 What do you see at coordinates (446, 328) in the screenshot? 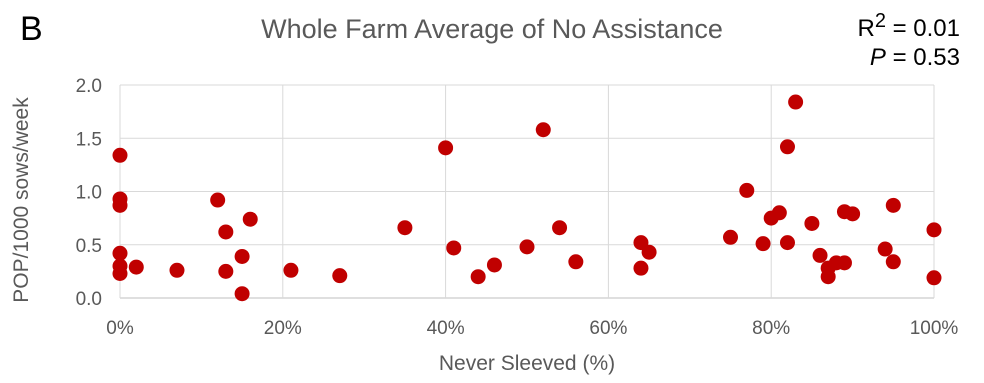
I see `x-tick-label: 40%` at bounding box center [446, 328].